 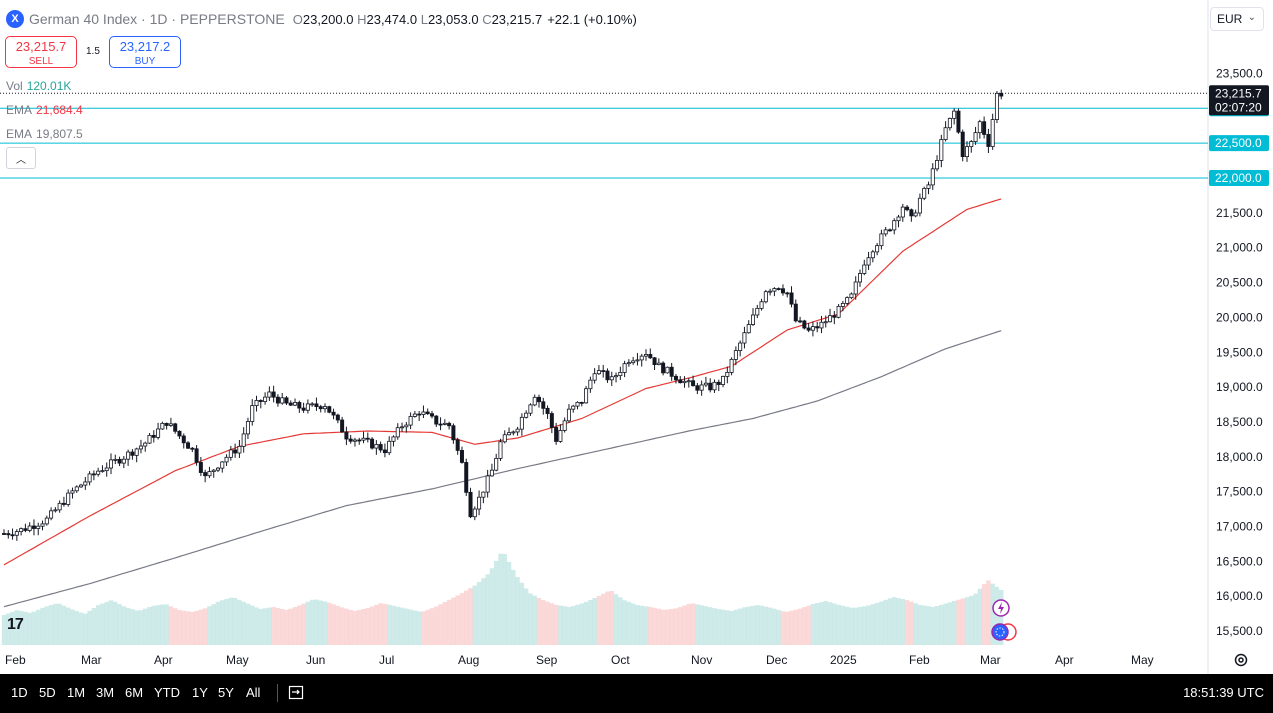 I want to click on ohlc-values: O23,200.0 H23,474.0 L23,053.0 C23,215.7, so click(x=417, y=19).